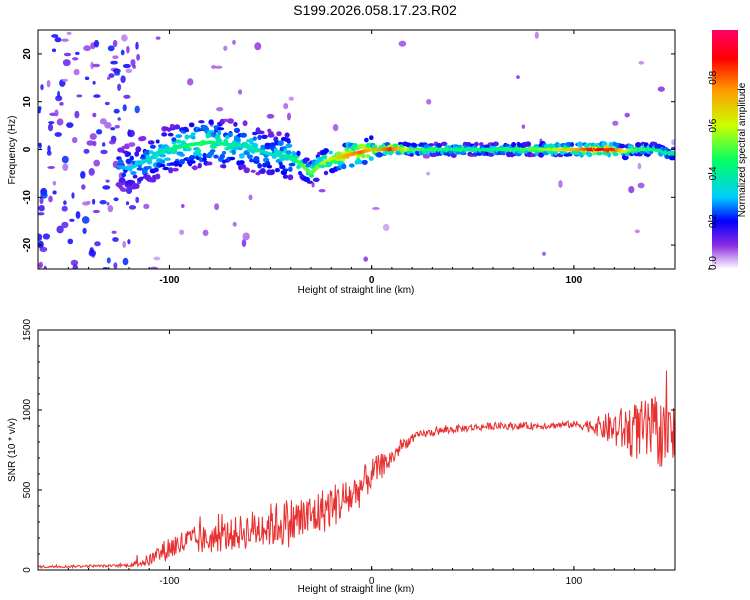  Describe the element at coordinates (27, 54) in the screenshot. I see `y-tick-label: 20` at that location.